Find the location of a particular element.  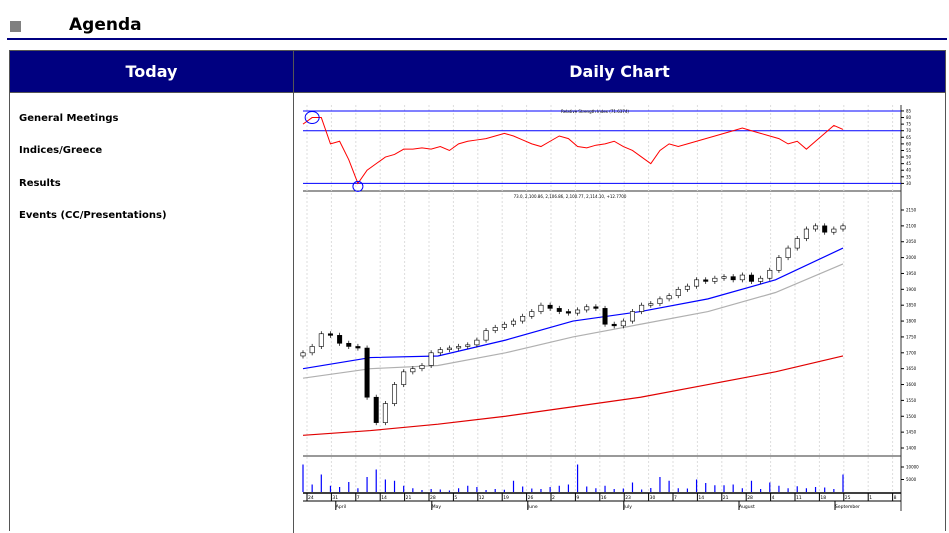

ma-mid-line is located at coordinates (573, 321).